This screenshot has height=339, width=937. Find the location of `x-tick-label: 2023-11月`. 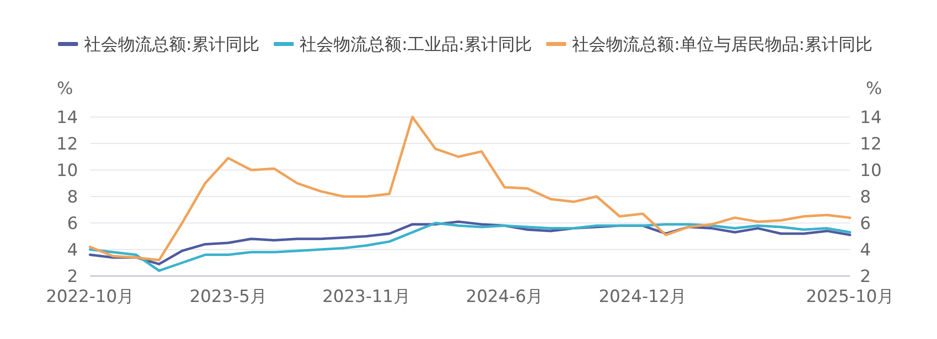

x-tick-label: 2023-11月 is located at coordinates (366, 297).